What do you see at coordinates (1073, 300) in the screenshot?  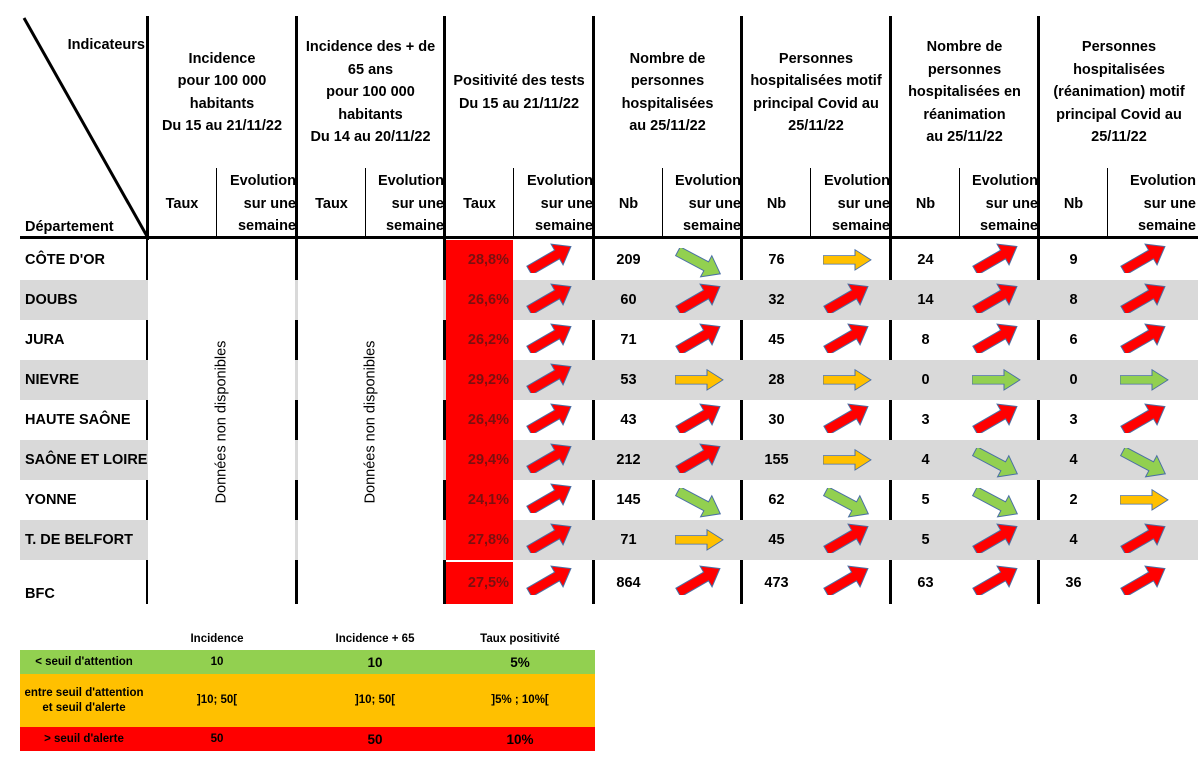 I see `rea-covid-value: 8` at bounding box center [1073, 300].